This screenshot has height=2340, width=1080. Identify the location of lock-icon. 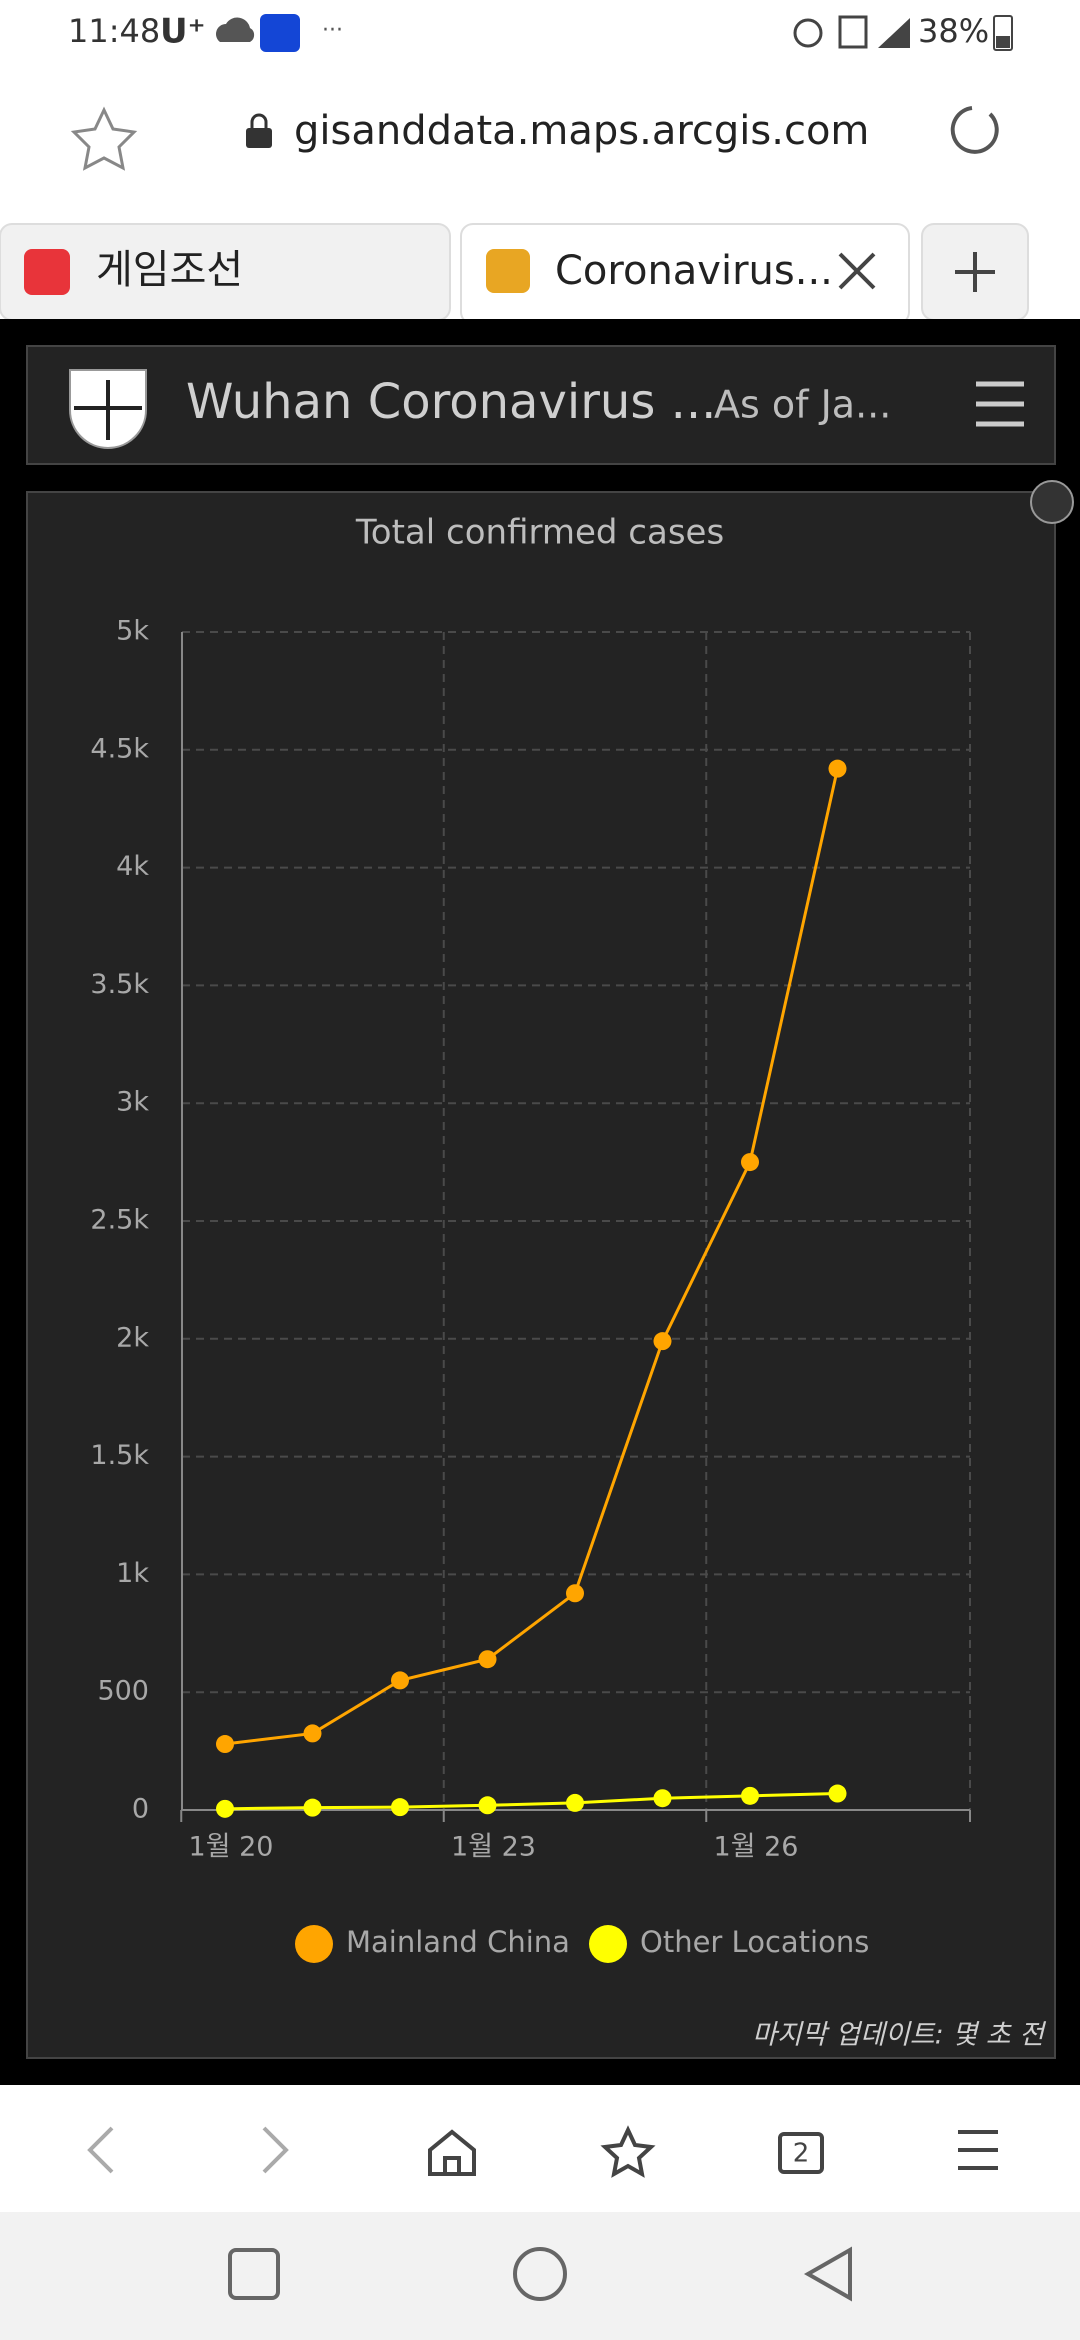
(259, 138).